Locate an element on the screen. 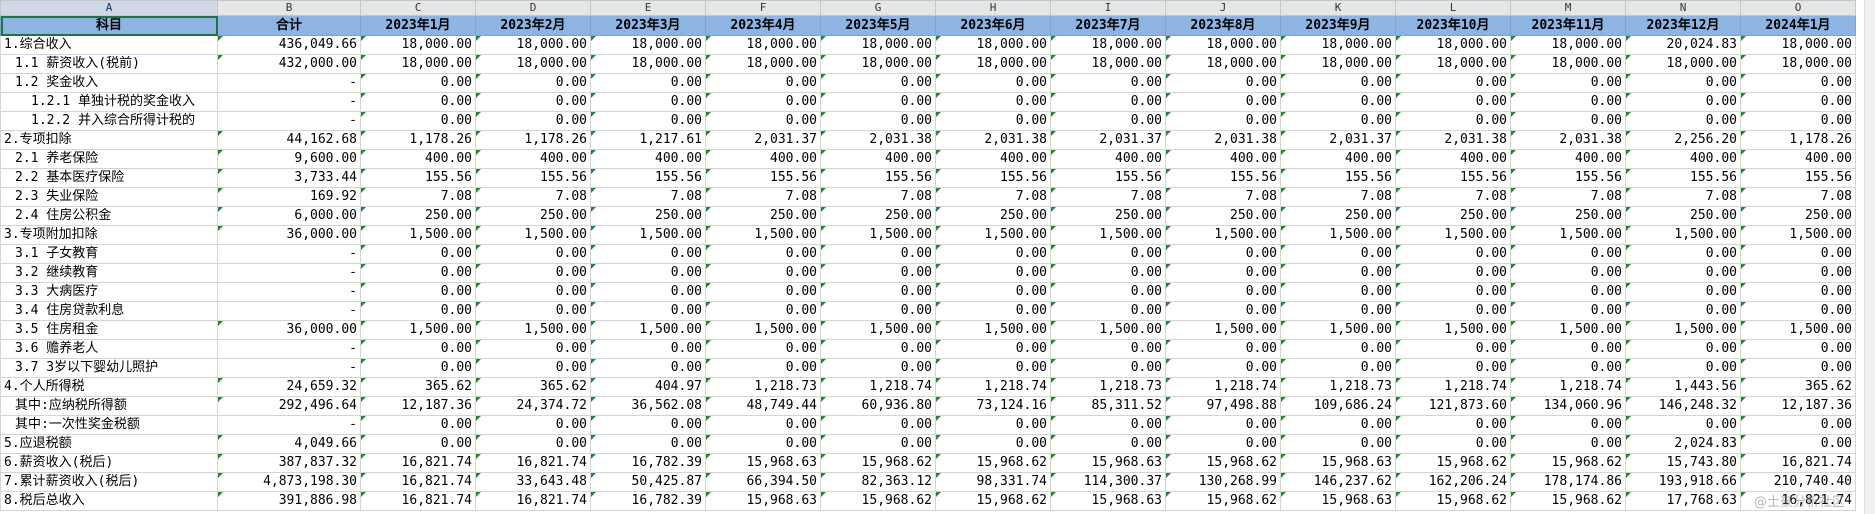 The height and width of the screenshot is (514, 1875). row-total-cell: 4,049.66 is located at coordinates (289, 444).